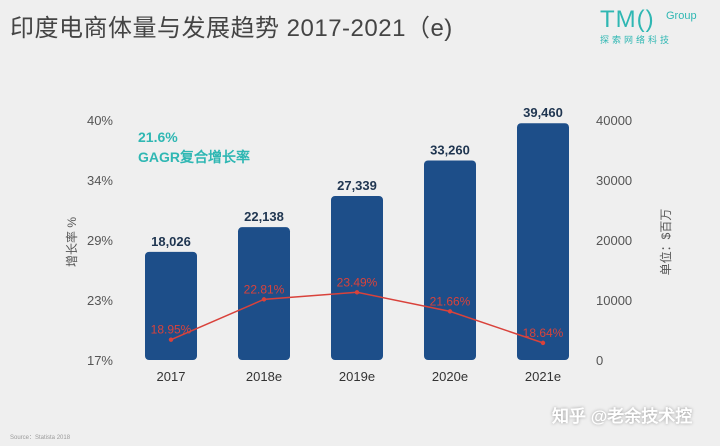  Describe the element at coordinates (681, 16) in the screenshot. I see `logo-group-text: Group` at that location.